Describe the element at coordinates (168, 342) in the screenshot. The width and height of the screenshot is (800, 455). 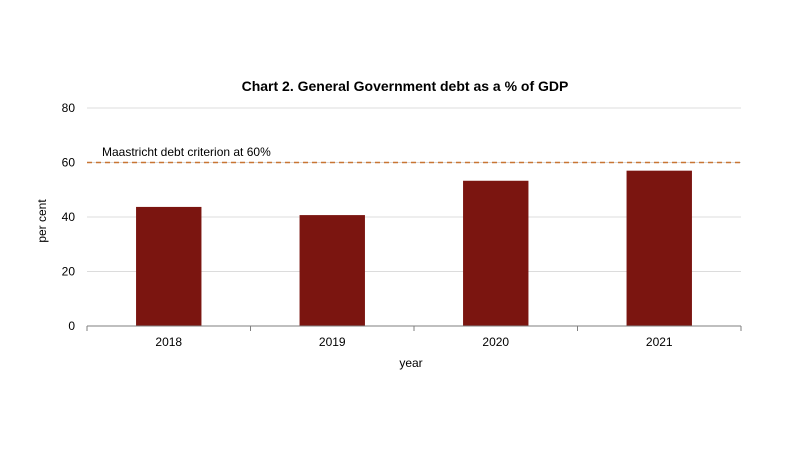
I see `x-tick-label: 2018` at that location.